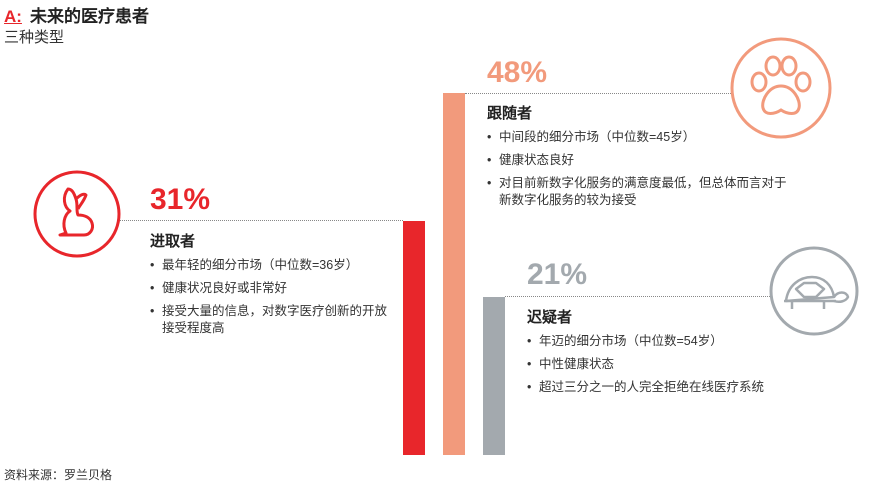 The image size is (881, 489). I want to click on bullet: 健康状况良好或非常好, so click(270, 288).